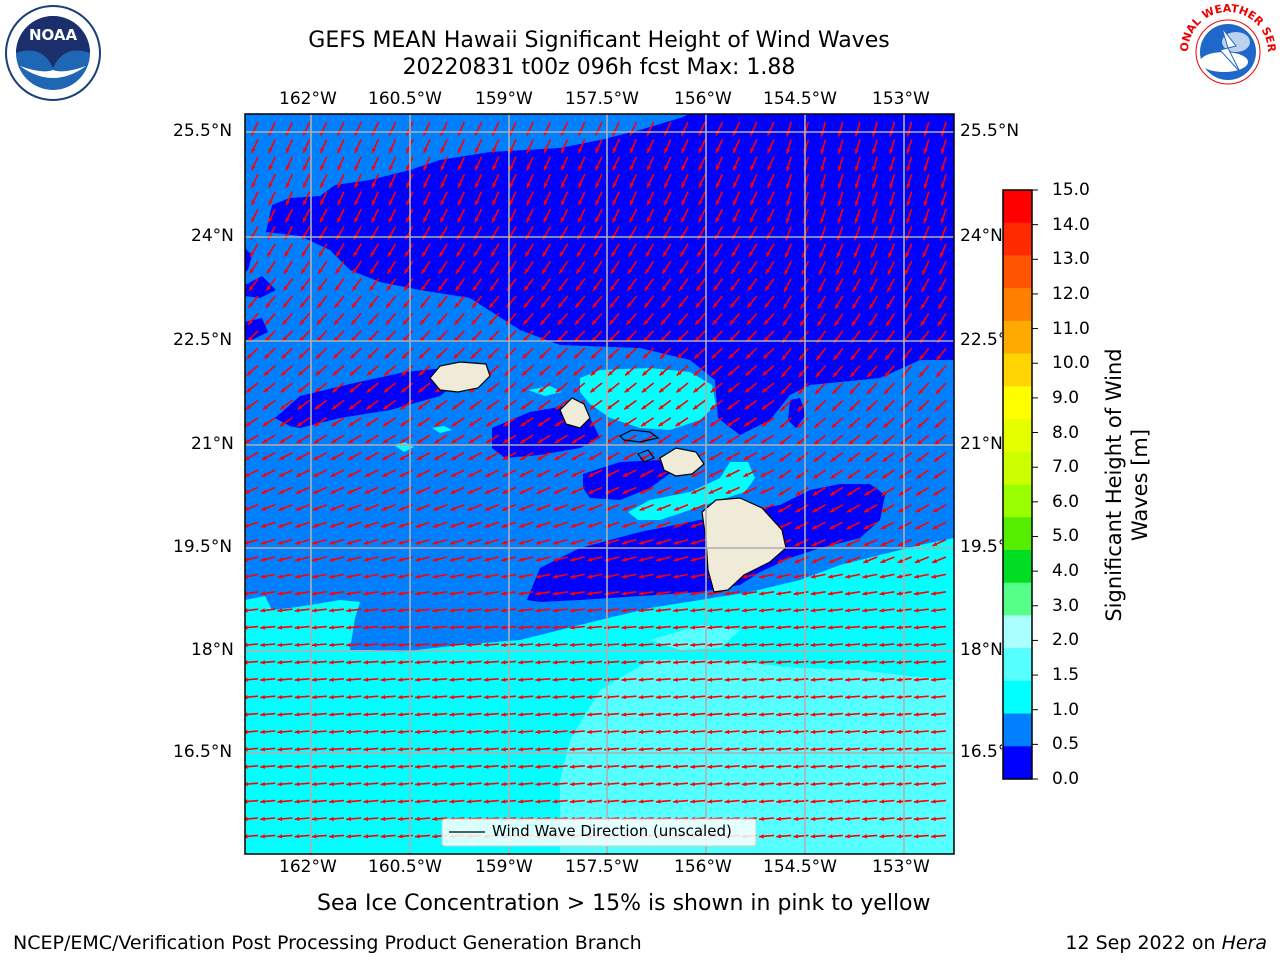  Describe the element at coordinates (981, 752) in the screenshot. I see `lat-right-6: 16.5°N` at that location.